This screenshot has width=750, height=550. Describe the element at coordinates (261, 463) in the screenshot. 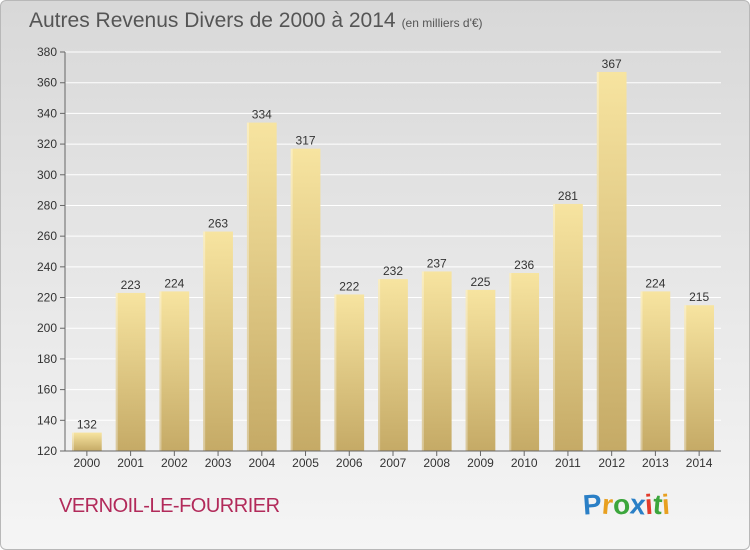

I see `x-tick-label-2004: 2004` at that location.